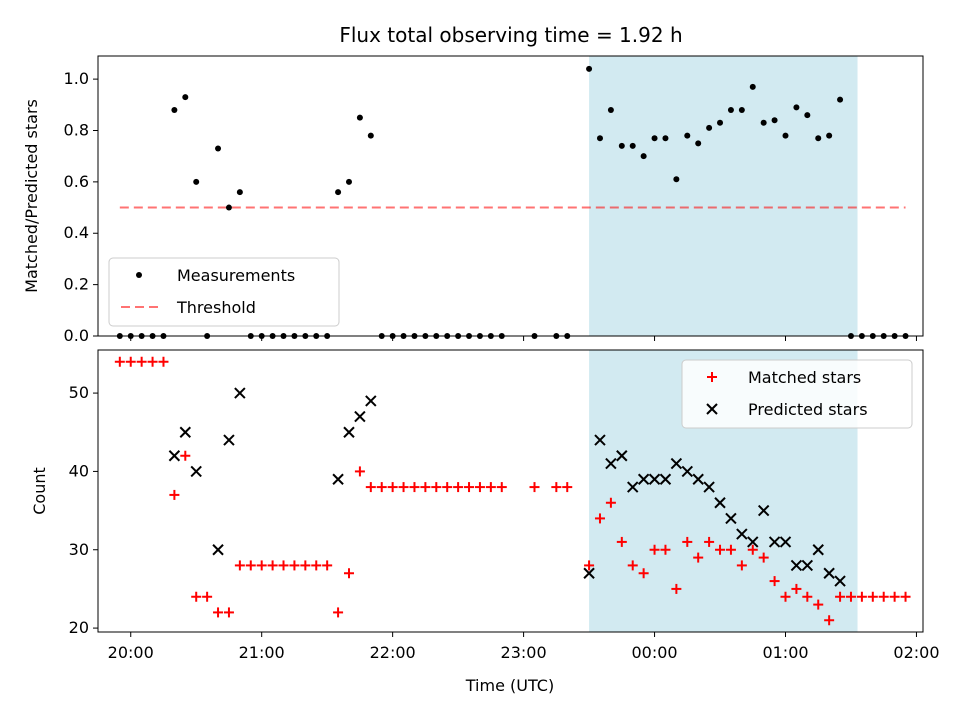 Image resolution: width=960 pixels, height=720 pixels. What do you see at coordinates (76, 129) in the screenshot?
I see `top-y-tick-label: 0.8` at bounding box center [76, 129].